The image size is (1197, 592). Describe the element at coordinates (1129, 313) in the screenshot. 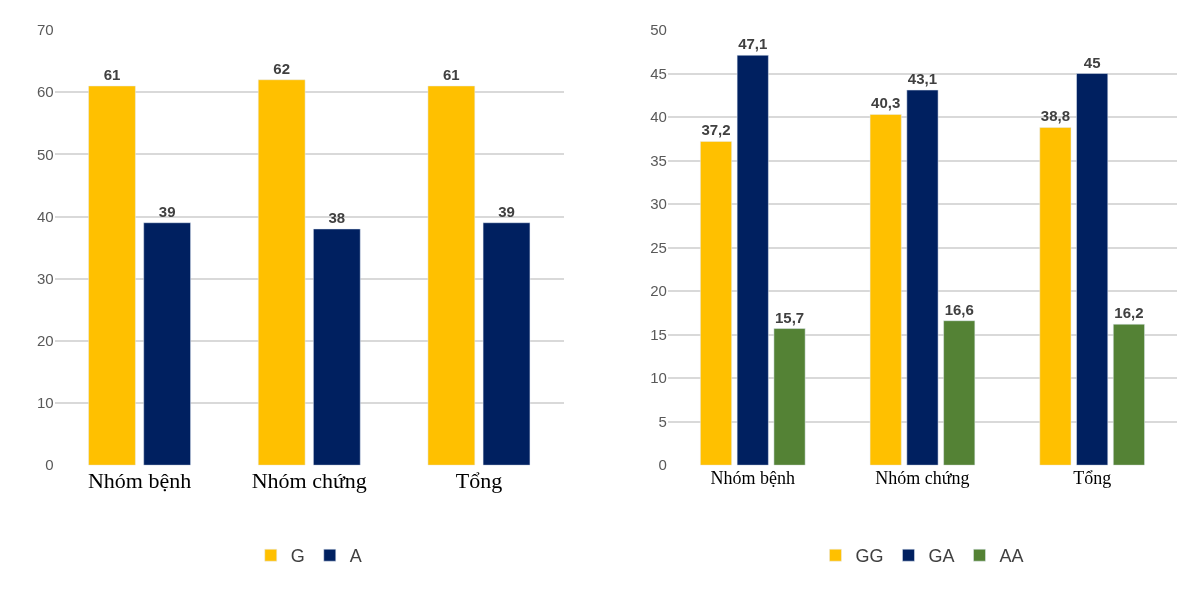

I see `data-label: 16,2` at that location.